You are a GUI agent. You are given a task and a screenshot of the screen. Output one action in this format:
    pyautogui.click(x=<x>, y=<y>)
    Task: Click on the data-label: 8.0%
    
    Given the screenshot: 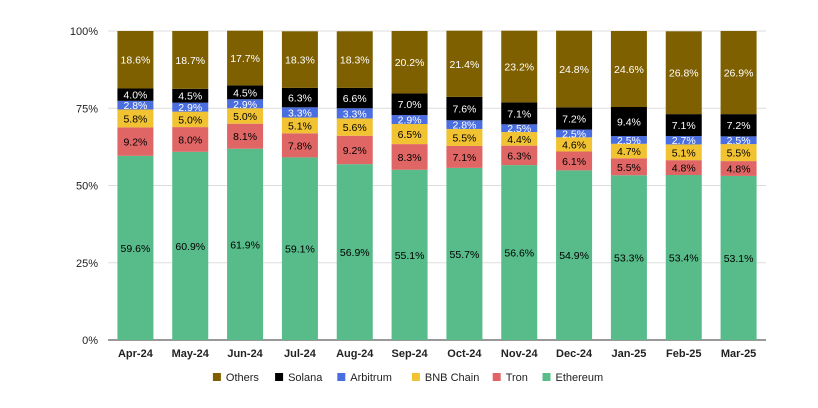 What is the action you would take?
    pyautogui.click(x=190, y=140)
    